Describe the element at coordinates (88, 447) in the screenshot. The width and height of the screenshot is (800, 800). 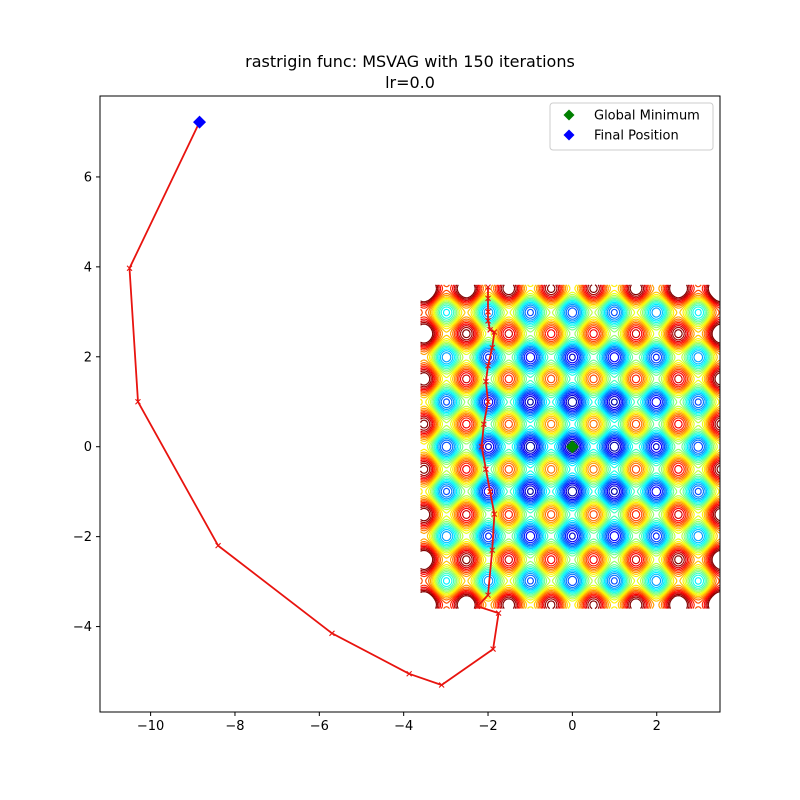
I see `y-tick-label: 0` at that location.